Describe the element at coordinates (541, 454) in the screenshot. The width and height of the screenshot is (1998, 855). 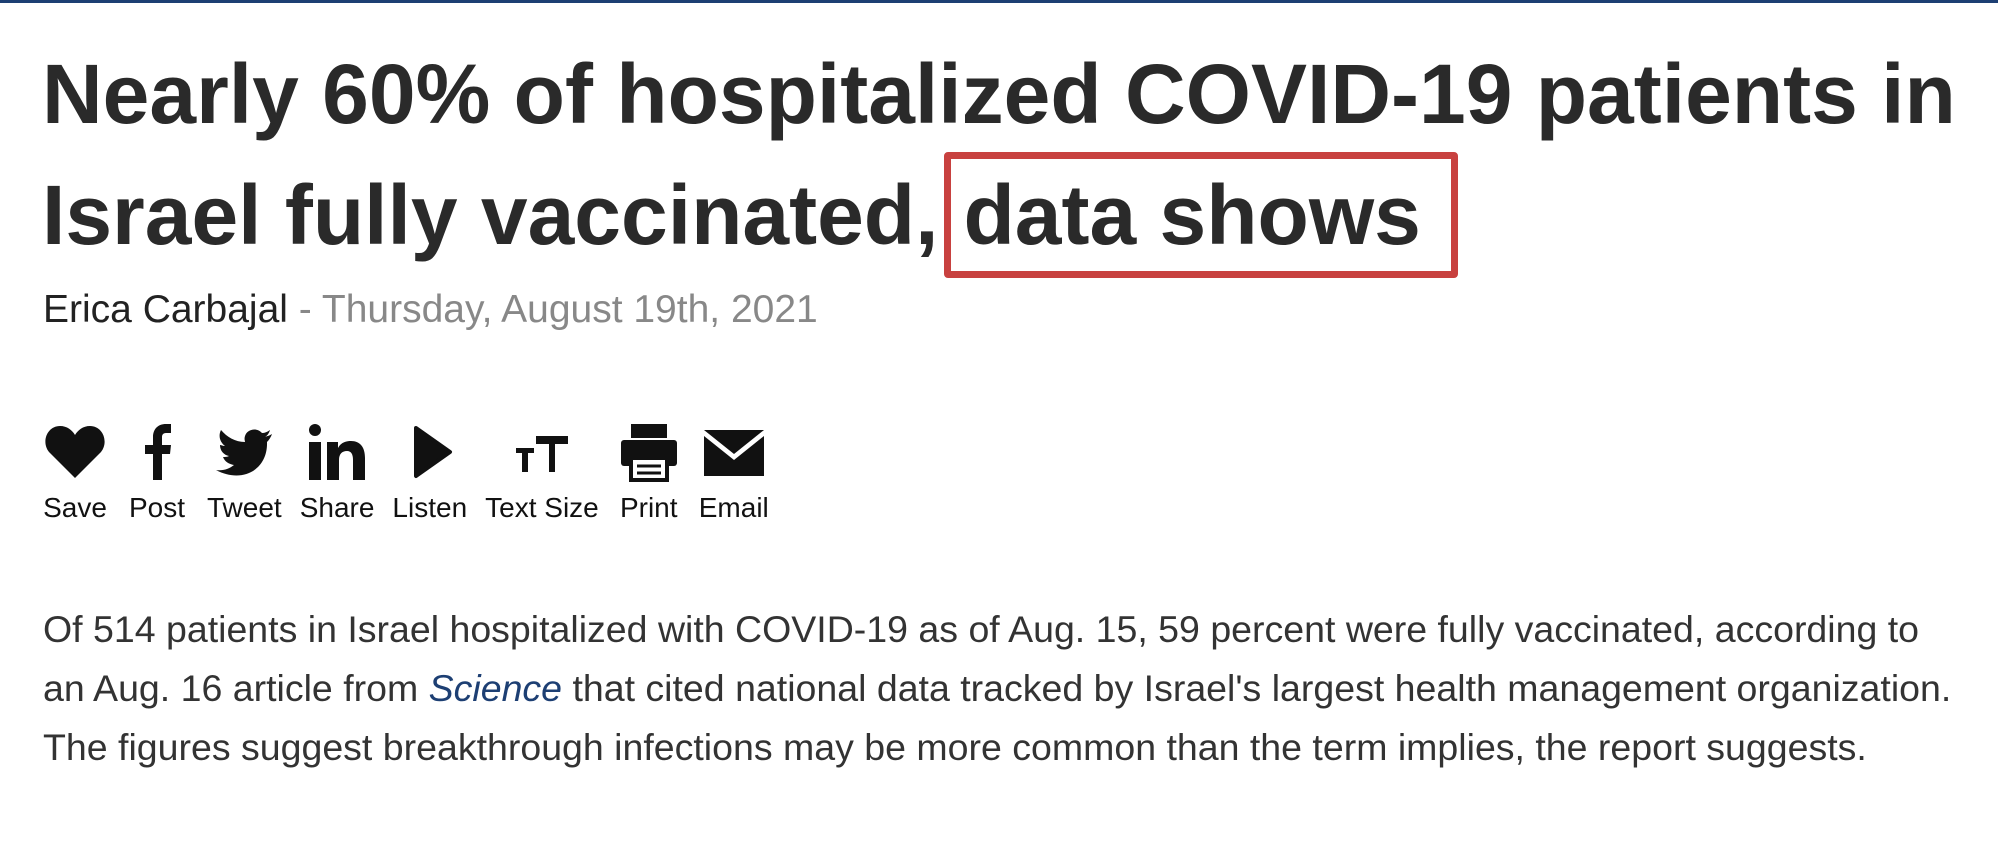
I see `text-size-icon` at that location.